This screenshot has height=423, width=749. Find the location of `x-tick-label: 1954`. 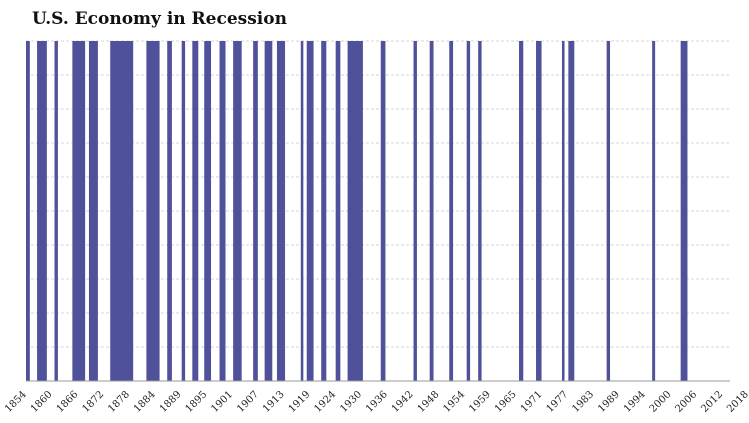

x-tick-label: 1954 is located at coordinates (454, 402).